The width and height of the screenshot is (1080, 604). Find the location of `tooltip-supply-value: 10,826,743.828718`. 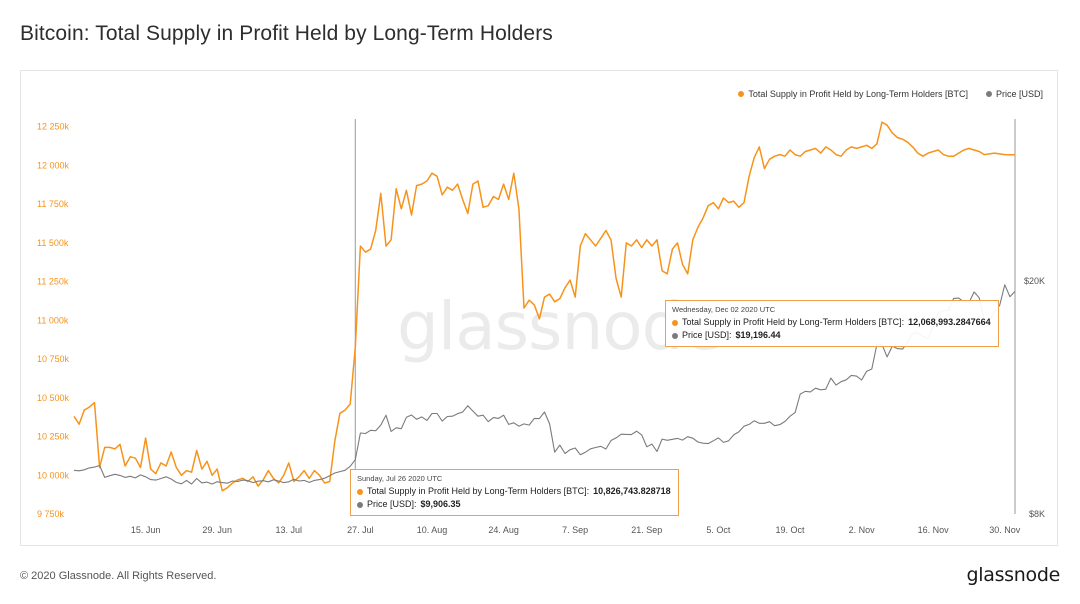

tooltip-supply-value: 10,826,743.828718 is located at coordinates (632, 491).